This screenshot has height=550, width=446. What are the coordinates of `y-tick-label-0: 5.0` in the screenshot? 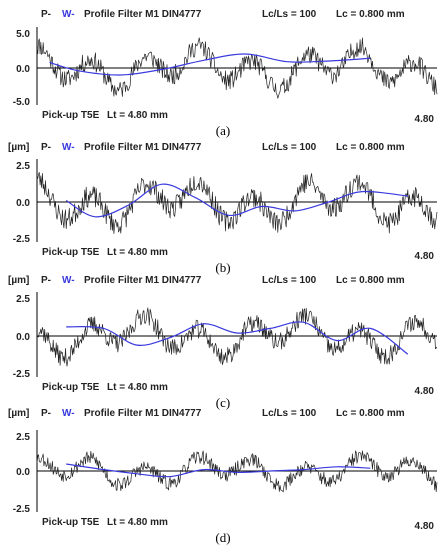 It's located at (23, 34).